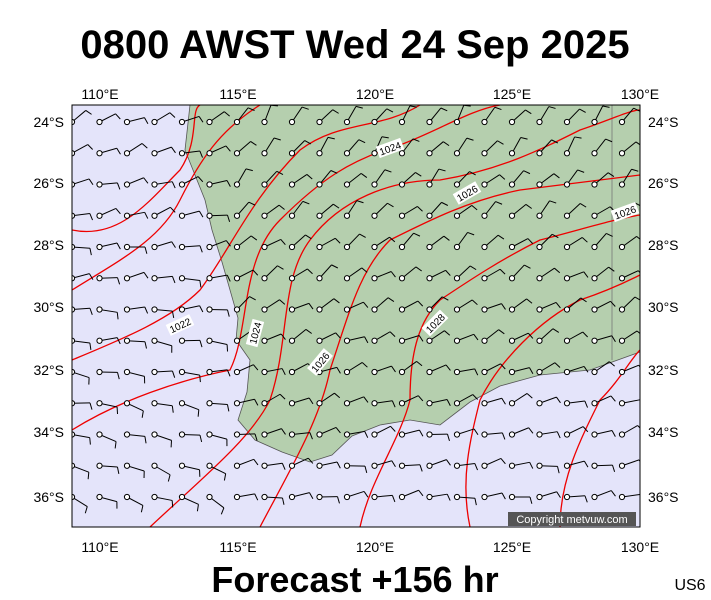 The width and height of the screenshot is (711, 600). Describe the element at coordinates (512, 94) in the screenshot. I see `lon-label: 125°E` at that location.